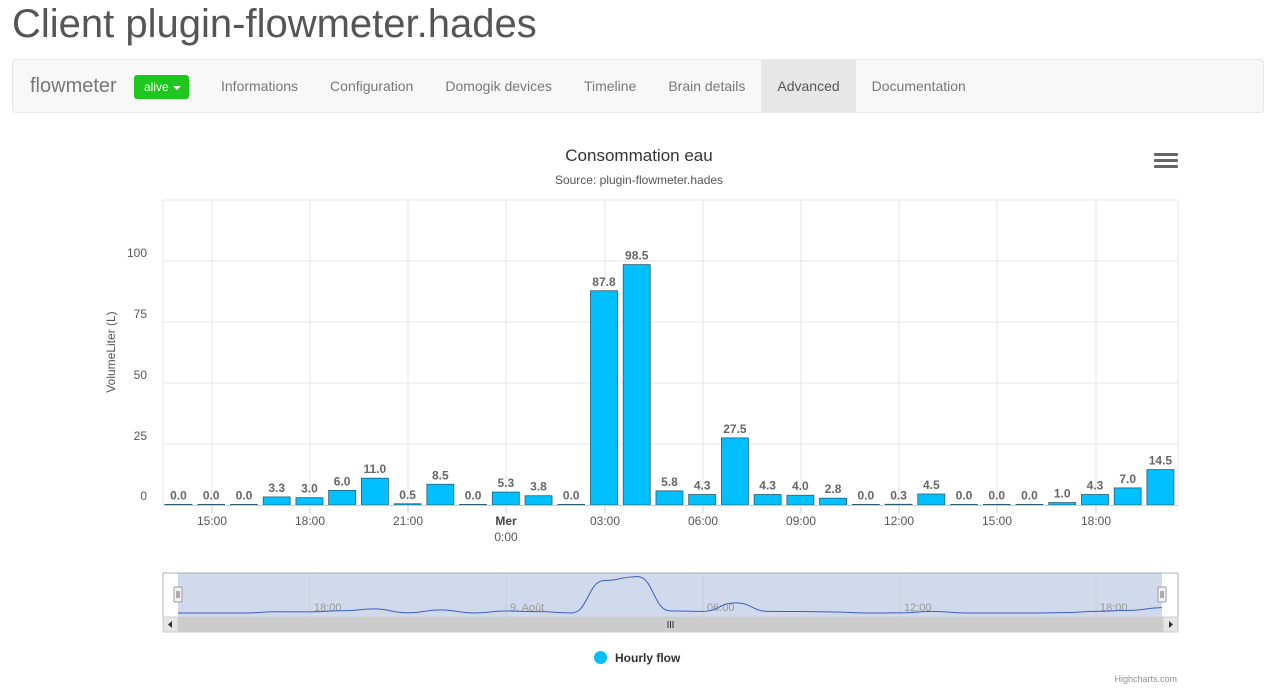 The width and height of the screenshot is (1277, 699). What do you see at coordinates (801, 521) in the screenshot?
I see `x-tick-label: 09:00` at bounding box center [801, 521].